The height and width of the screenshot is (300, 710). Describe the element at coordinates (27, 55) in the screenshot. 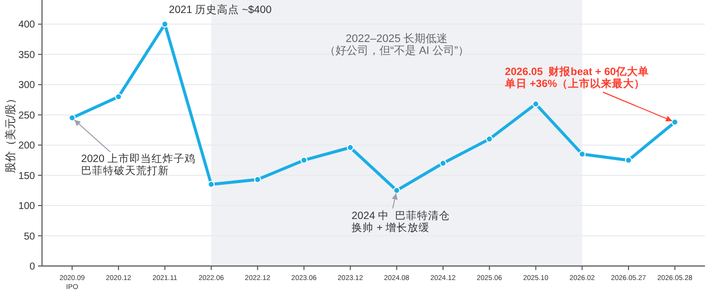

I see `y-tick-label: 350` at that location.